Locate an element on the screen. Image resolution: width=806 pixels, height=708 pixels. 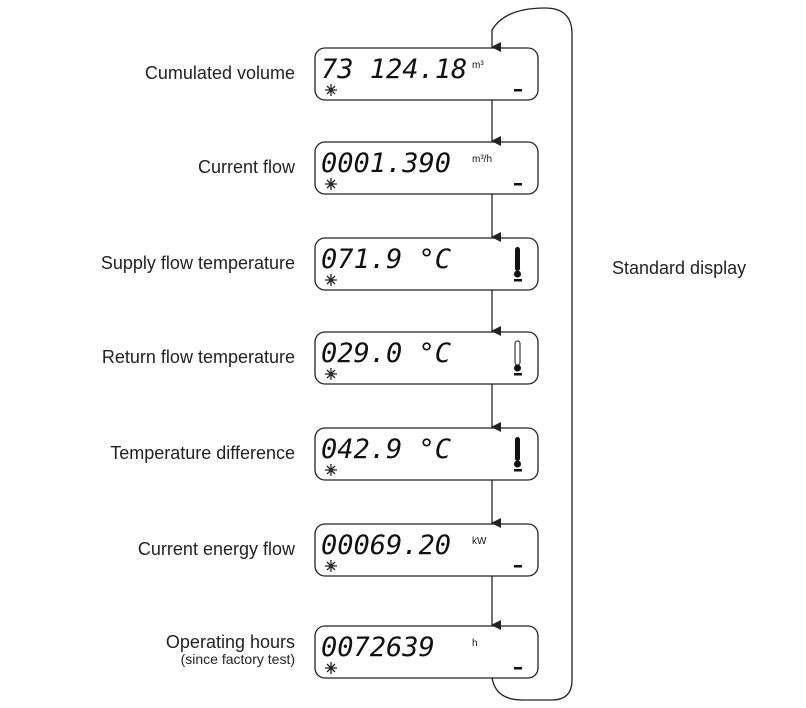
display-value: 73 124.18 is located at coordinates (394, 69).